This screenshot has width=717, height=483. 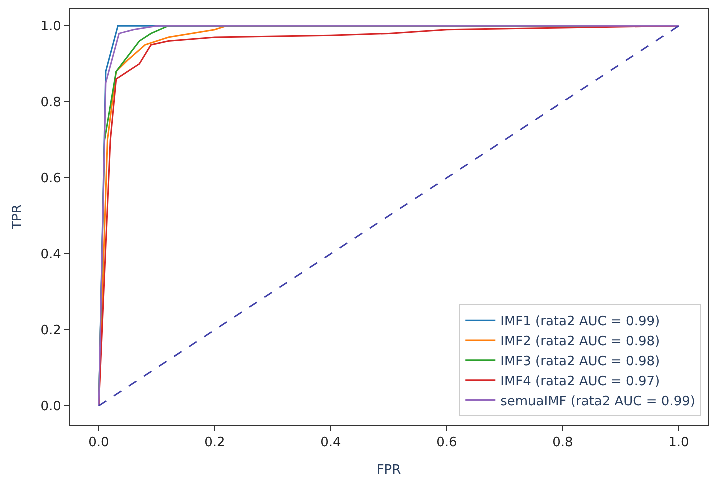 What do you see at coordinates (598, 402) in the screenshot?
I see `legend-label: semuaIMF (rata2 AUC = 0.99)` at bounding box center [598, 402].